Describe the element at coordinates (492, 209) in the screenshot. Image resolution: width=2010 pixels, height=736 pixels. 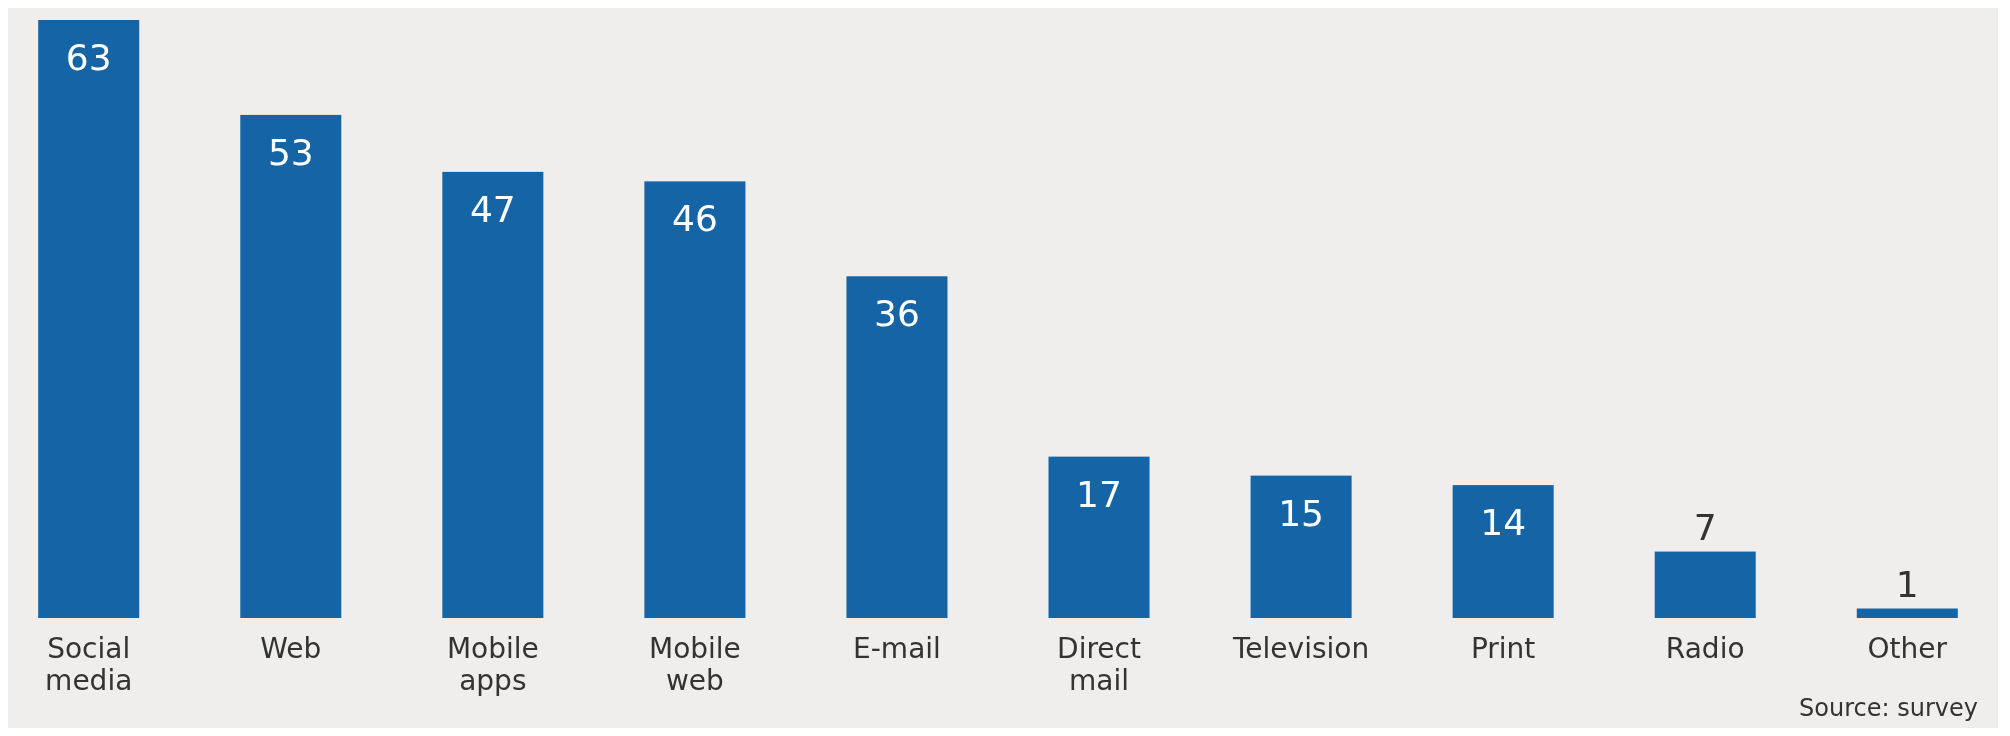
I see `data-label: 47` at that location.